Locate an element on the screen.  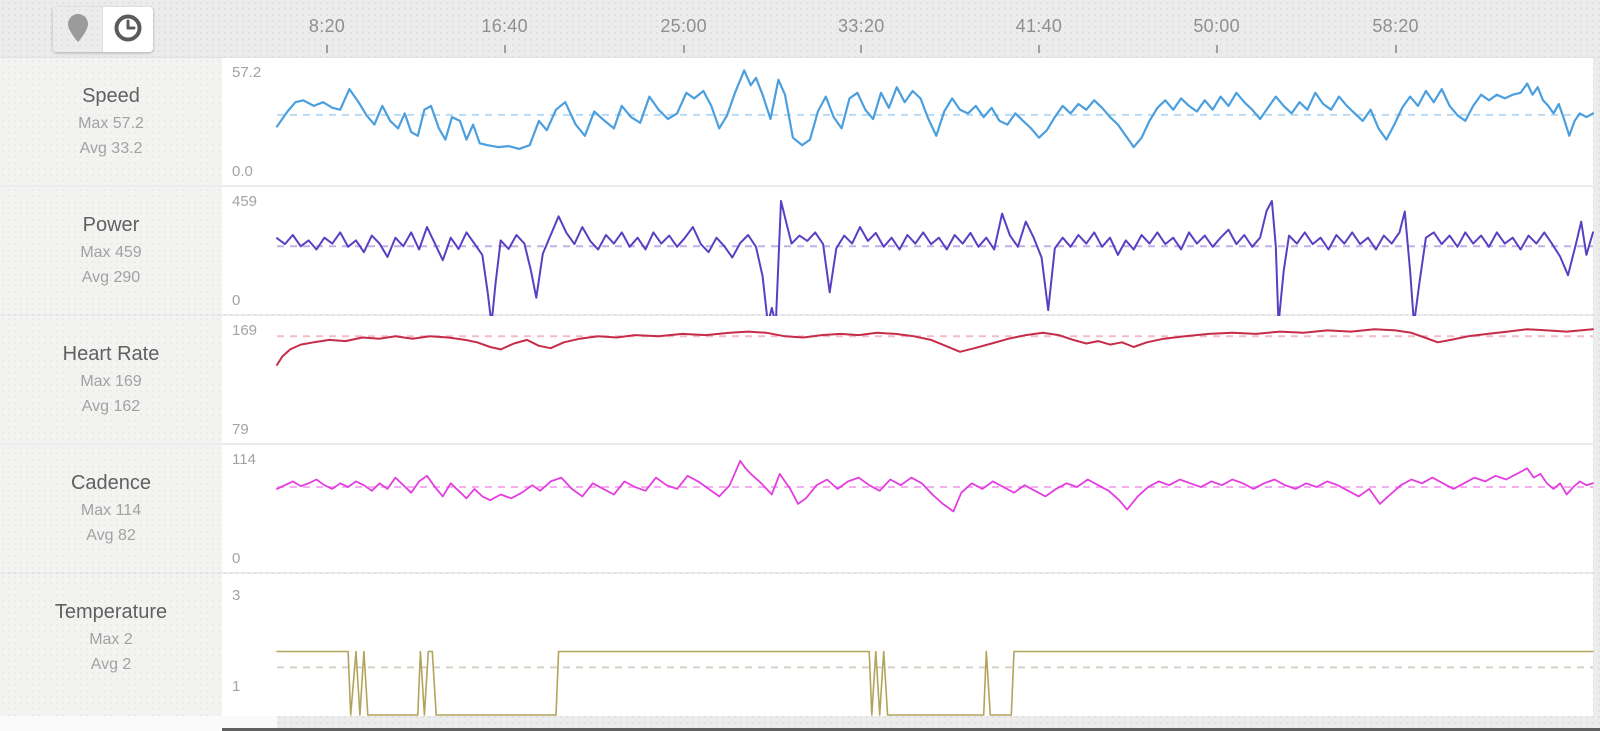
y-axis-max-label: 169 is located at coordinates (245, 330).